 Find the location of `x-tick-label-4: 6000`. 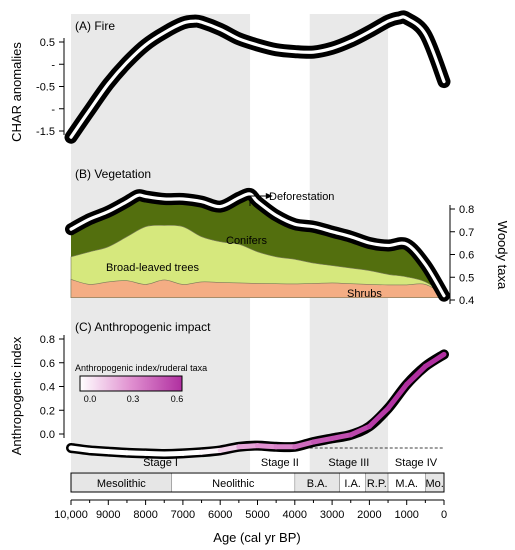

x-tick-label-4: 6000 is located at coordinates (220, 515).